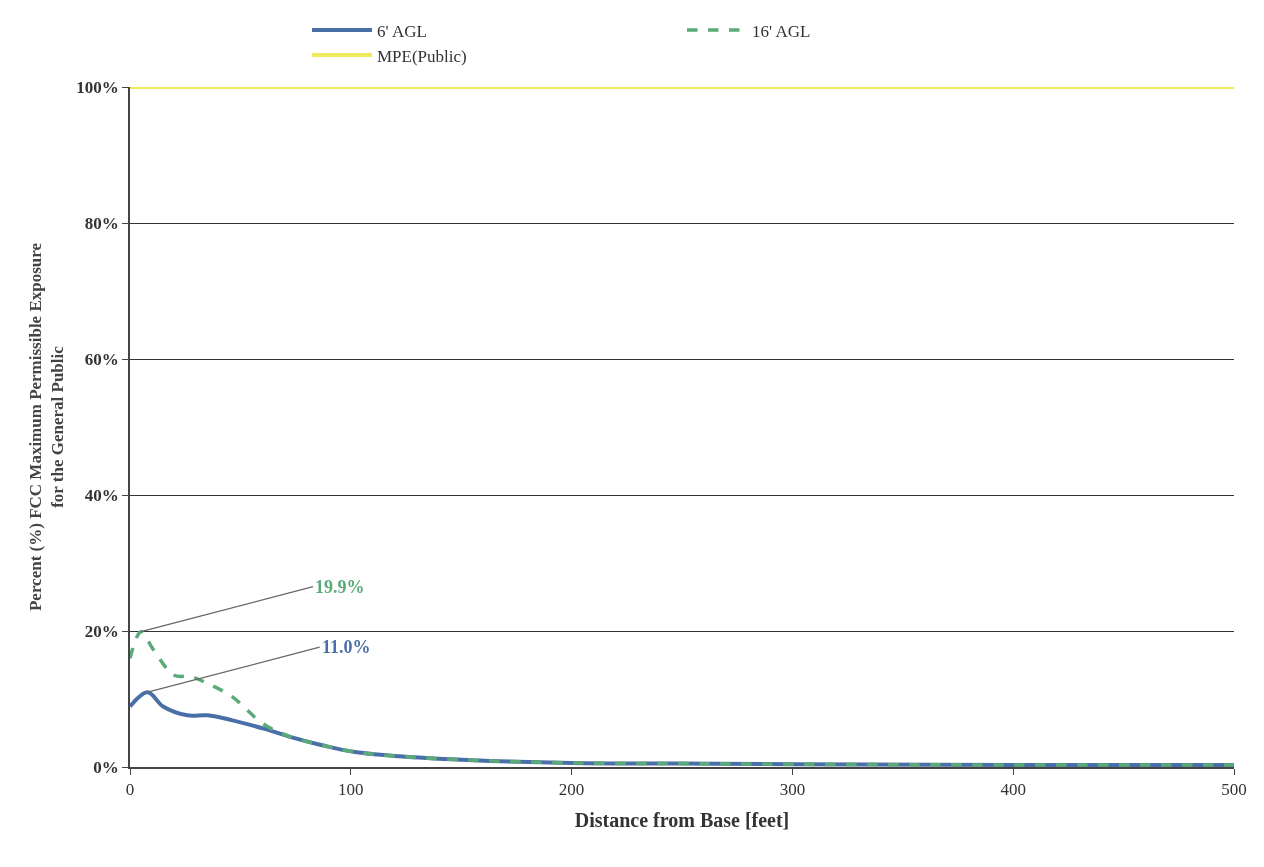 This screenshot has height=867, width=1264. I want to click on x-axis-title: Distance from Base [feet], so click(682, 820).